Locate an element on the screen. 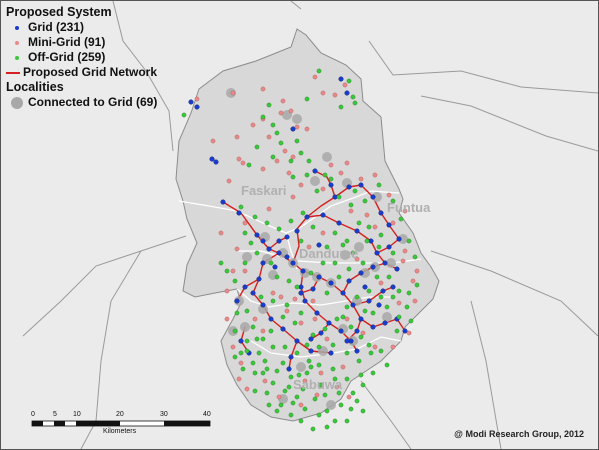 This screenshot has width=599, height=450. legend-label-connected: Connected to Grid (69) is located at coordinates (93, 102).